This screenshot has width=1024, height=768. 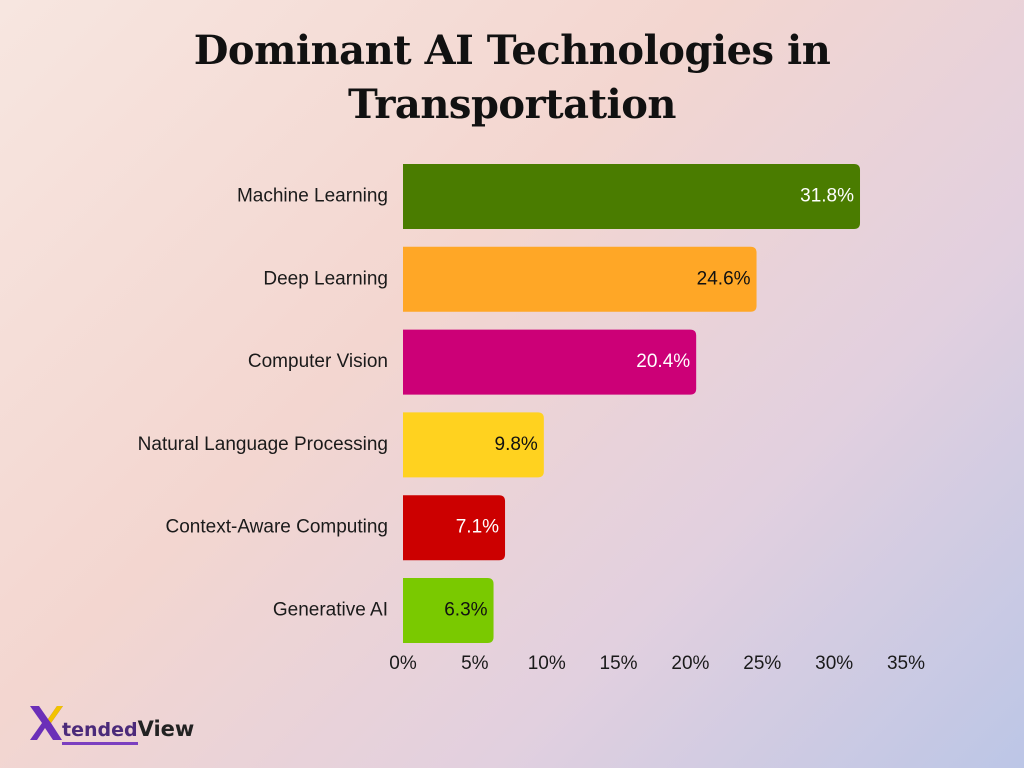 What do you see at coordinates (906, 663) in the screenshot?
I see `x-tick-label-7: 35%` at bounding box center [906, 663].